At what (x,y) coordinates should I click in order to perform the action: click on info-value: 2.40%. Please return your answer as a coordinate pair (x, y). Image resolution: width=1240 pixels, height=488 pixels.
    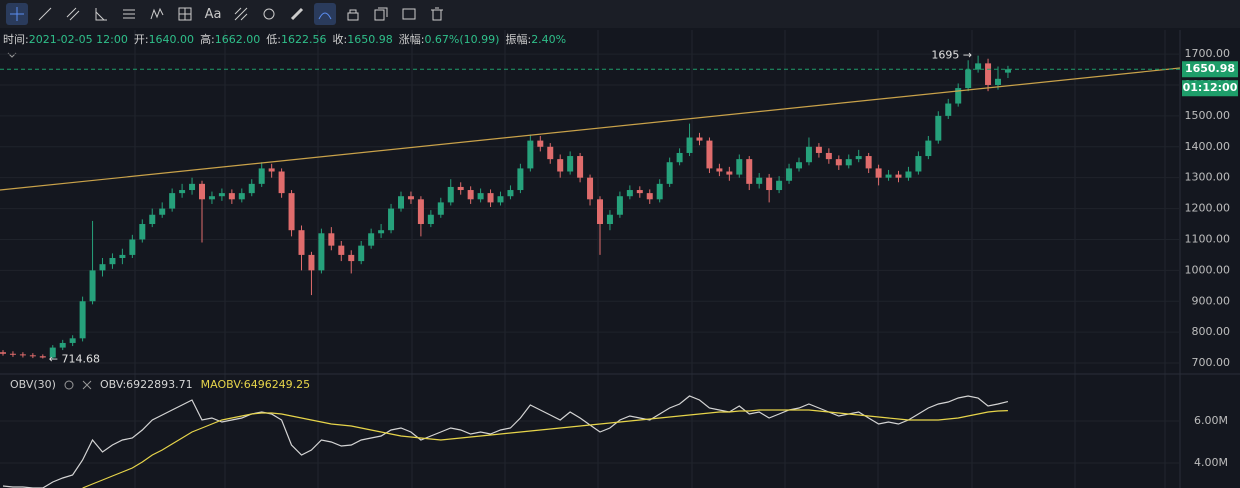
    Looking at the image, I should click on (549, 39).